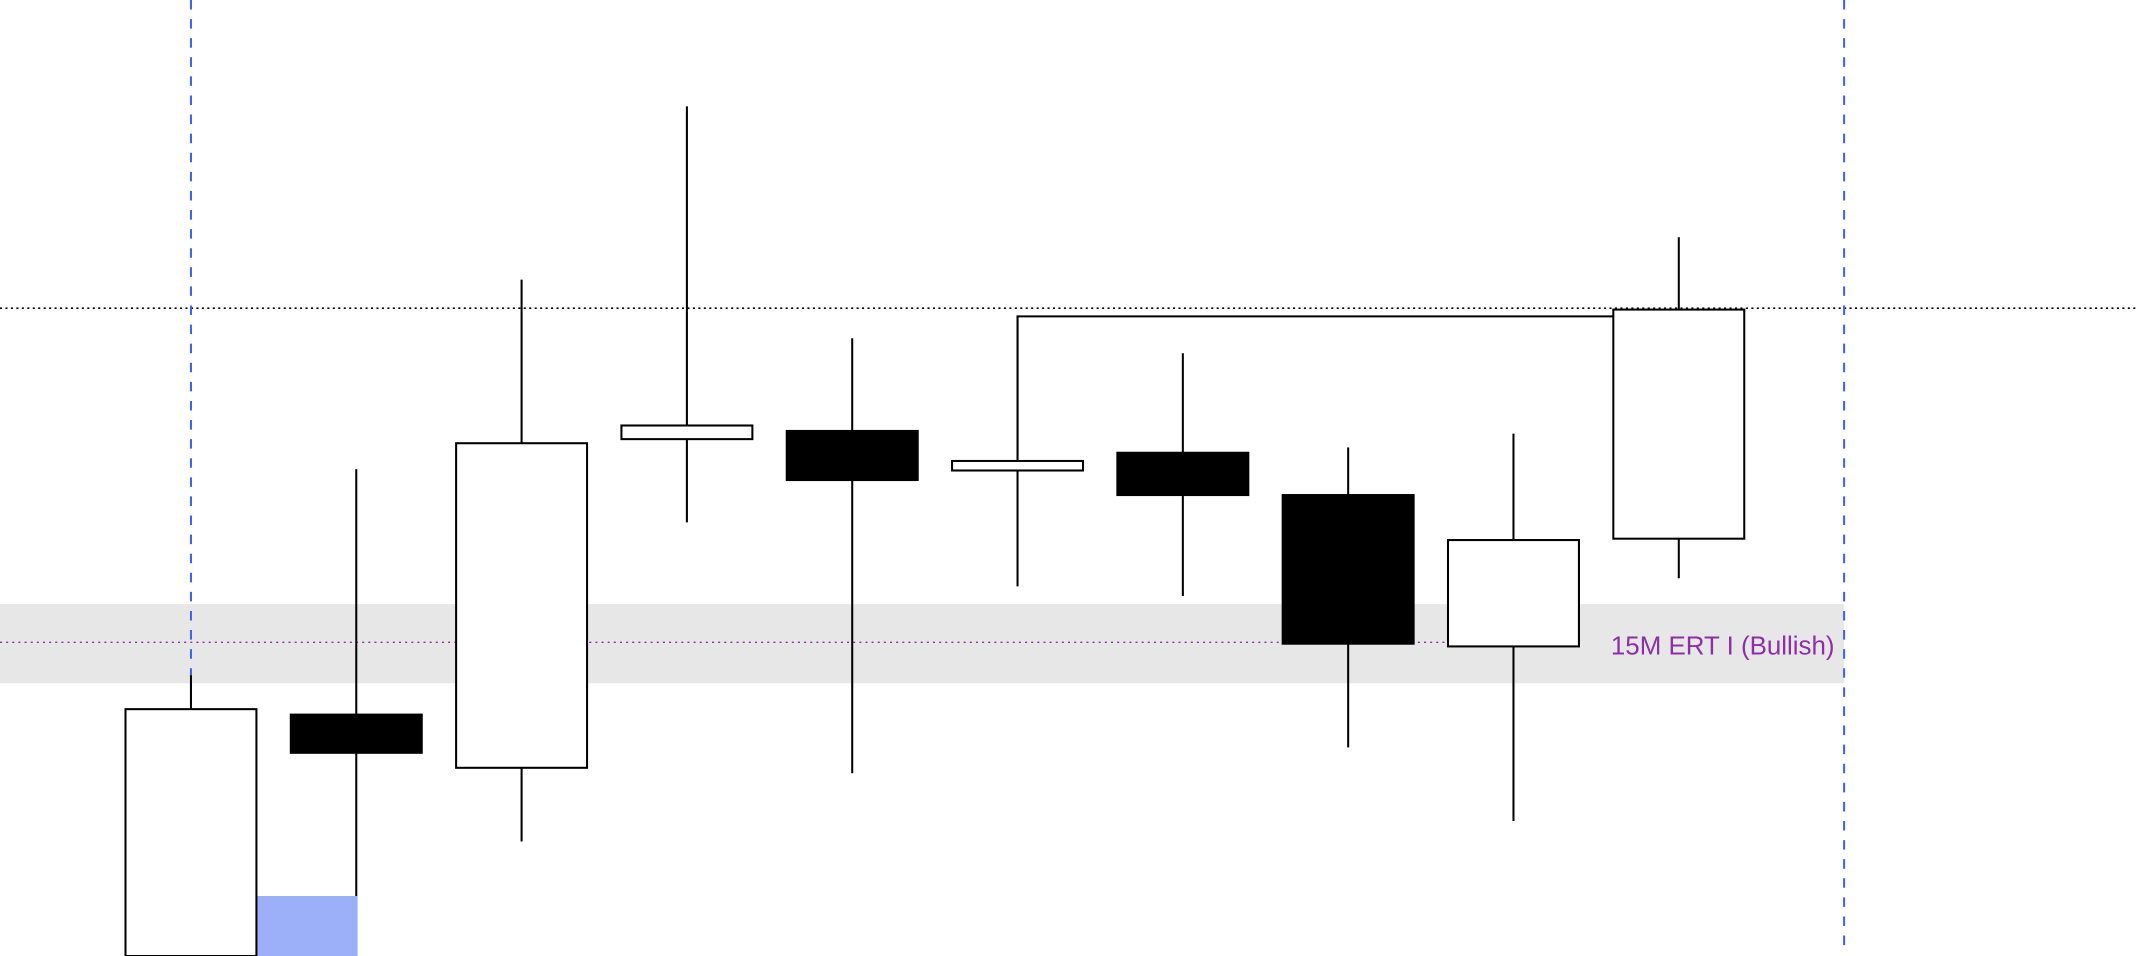 The image size is (2136, 956). What do you see at coordinates (307, 925) in the screenshot?
I see `highlight-box` at bounding box center [307, 925].